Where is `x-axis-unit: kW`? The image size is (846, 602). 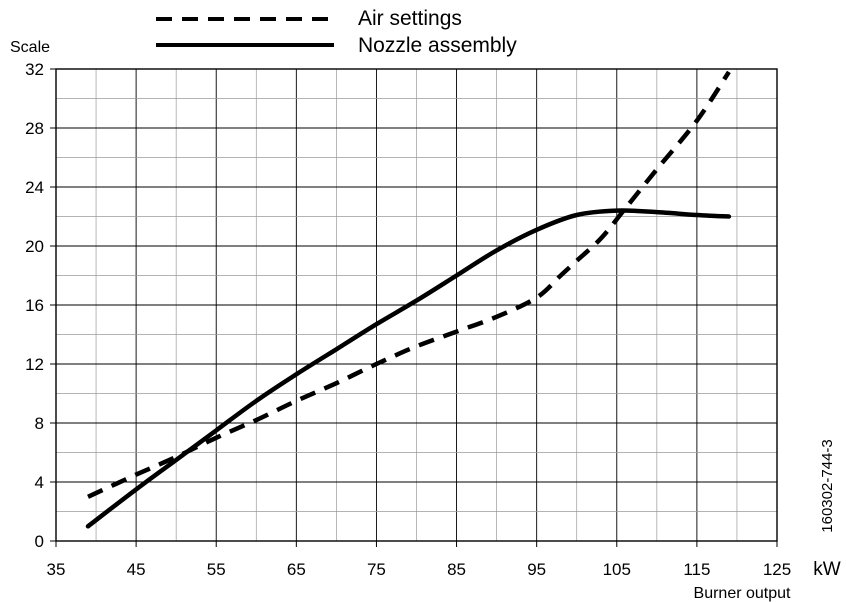 x-axis-unit: kW is located at coordinates (827, 569).